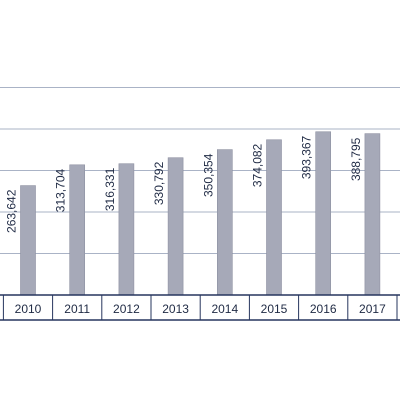 The height and width of the screenshot is (400, 400). Describe the element at coordinates (224, 309) in the screenshot. I see `x-tick-label-2014: 2014` at that location.